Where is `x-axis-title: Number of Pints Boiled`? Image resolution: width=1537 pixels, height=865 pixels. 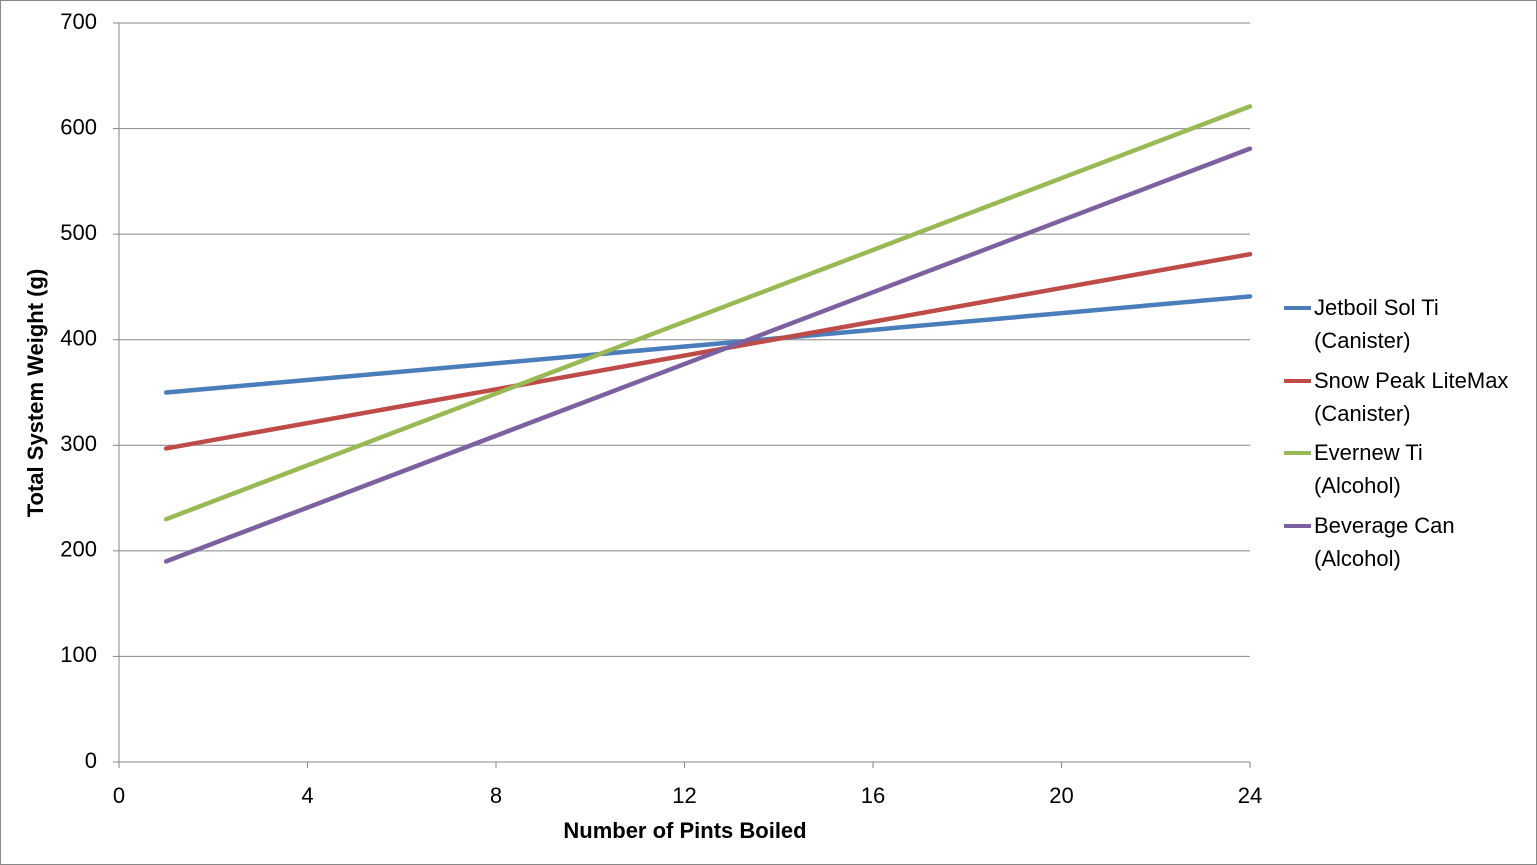
x-axis-title: Number of Pints Boiled is located at coordinates (684, 830).